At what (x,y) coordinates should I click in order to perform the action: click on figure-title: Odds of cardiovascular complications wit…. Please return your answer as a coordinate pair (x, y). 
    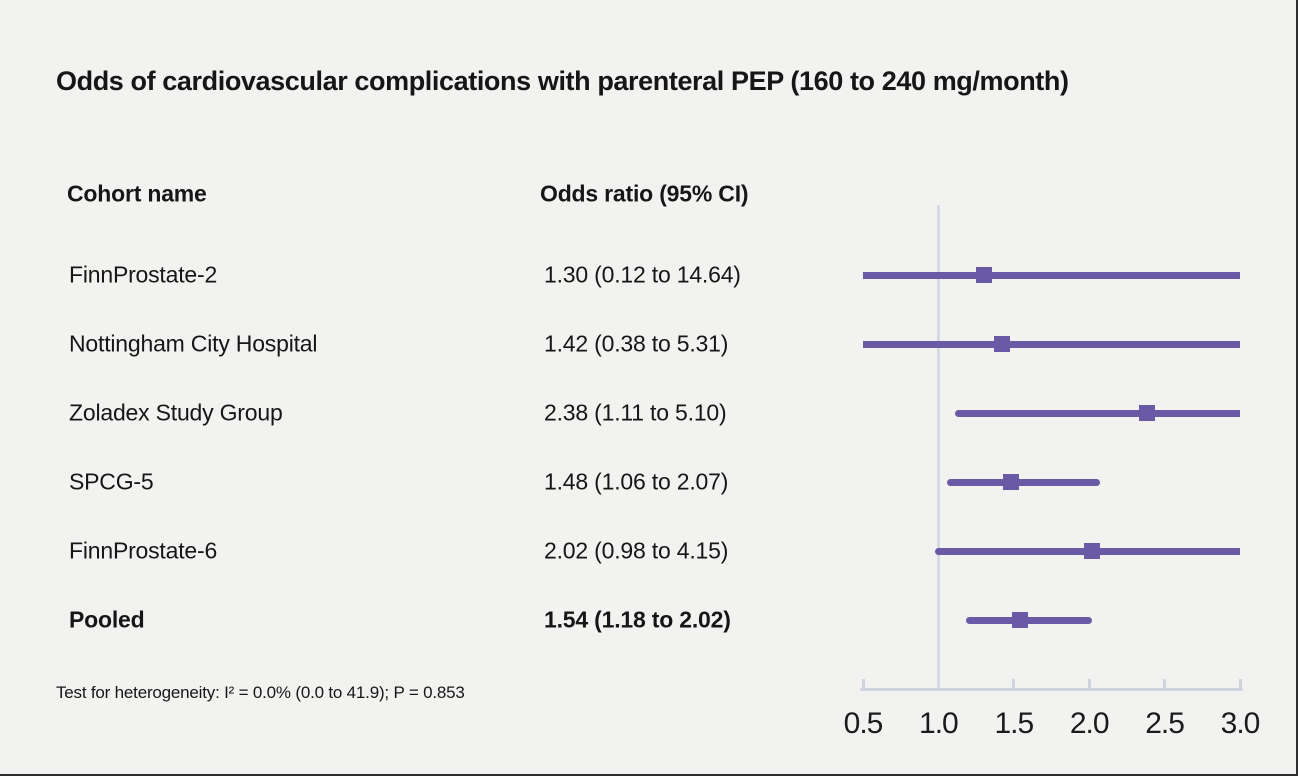
    Looking at the image, I should click on (562, 81).